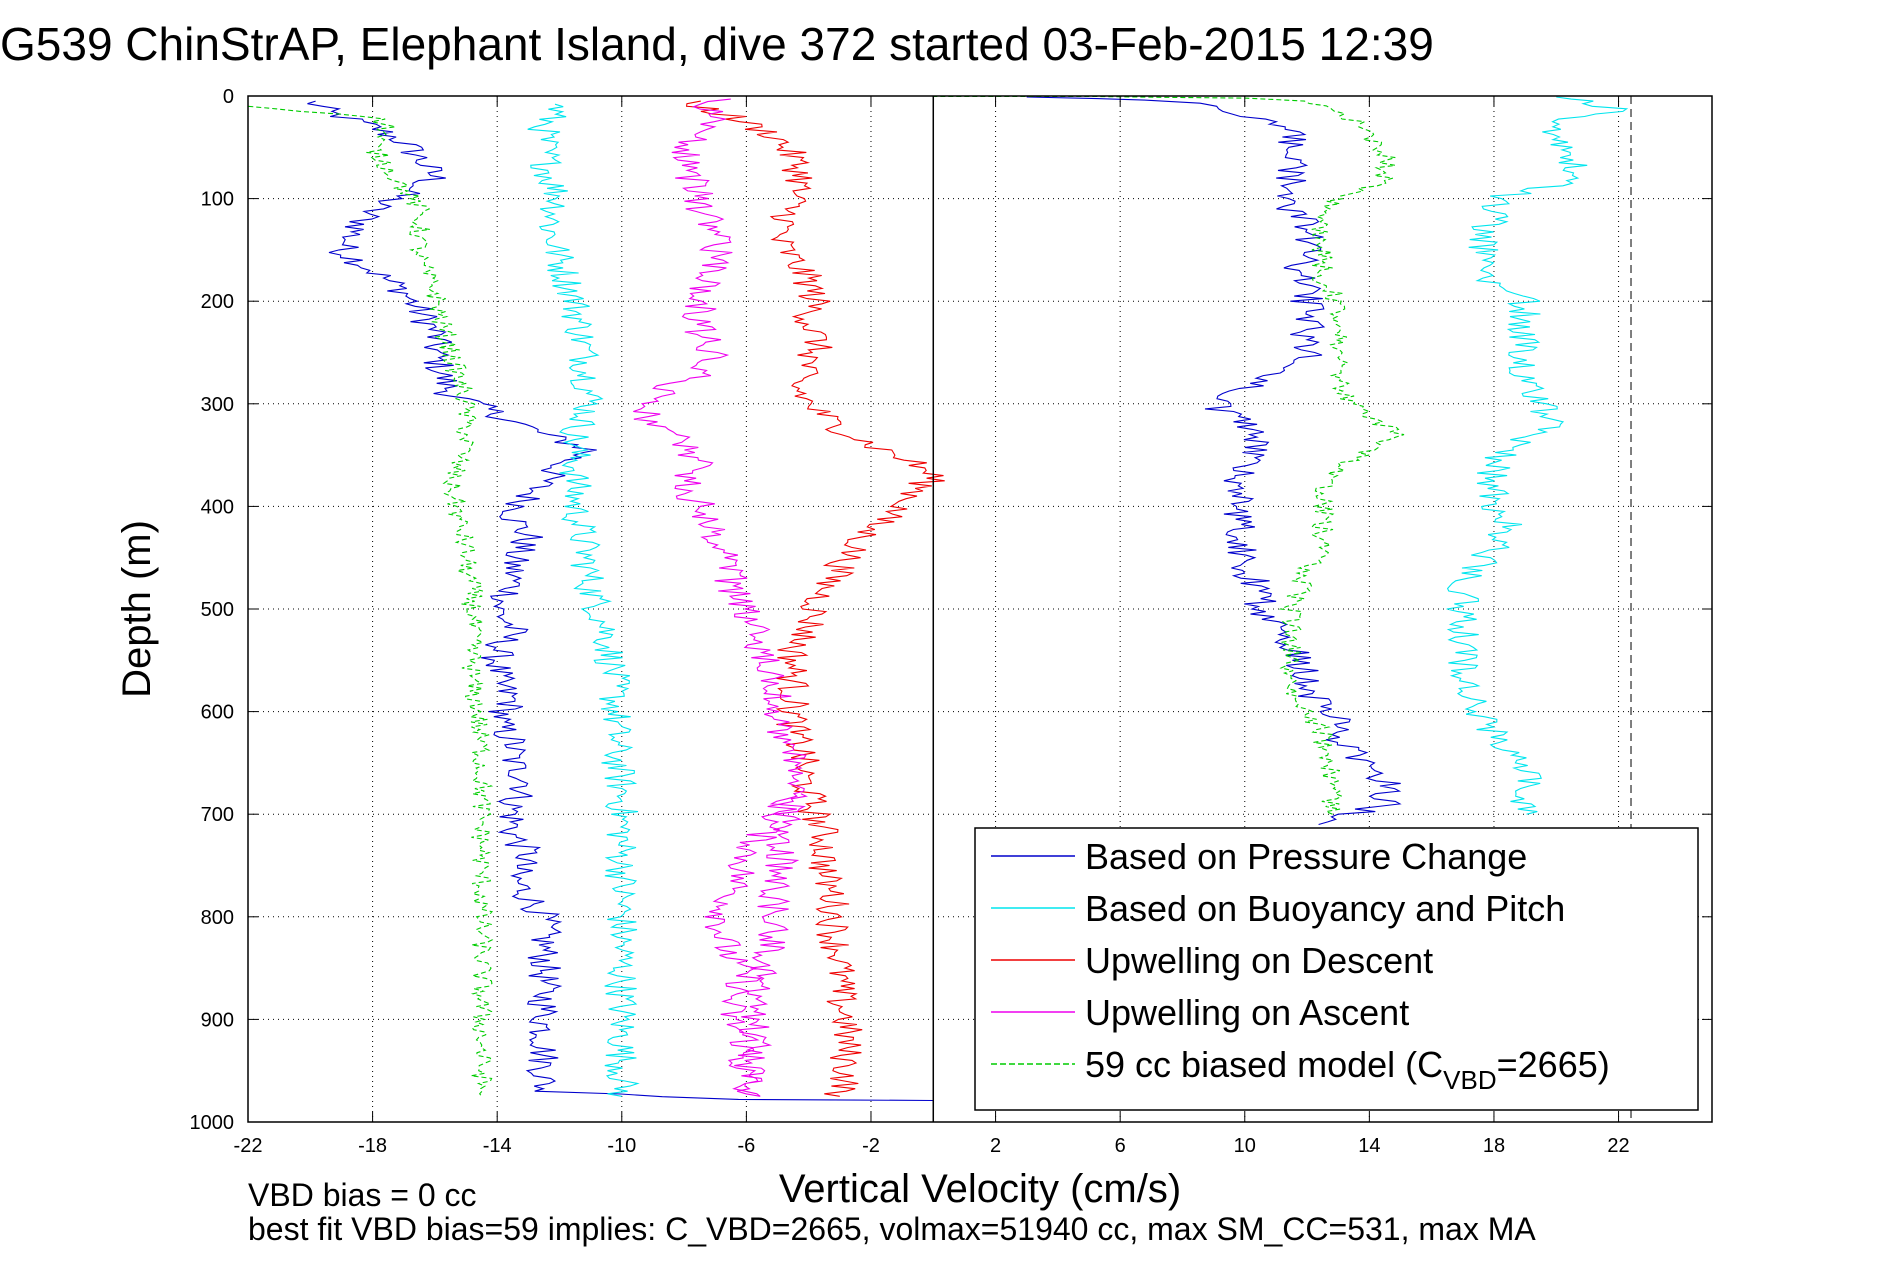 The height and width of the screenshot is (1267, 1891). Describe the element at coordinates (1494, 1146) in the screenshot. I see `x-tick-label: 18` at that location.